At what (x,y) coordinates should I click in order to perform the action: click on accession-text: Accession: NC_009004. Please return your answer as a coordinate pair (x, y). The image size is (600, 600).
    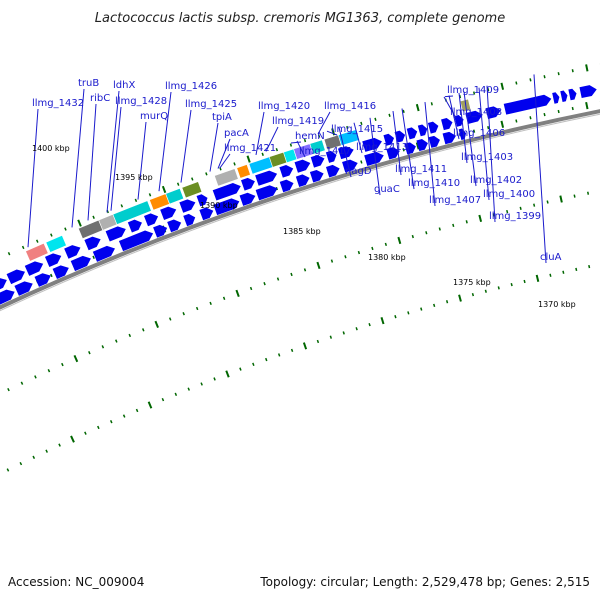
    Looking at the image, I should click on (76, 582).